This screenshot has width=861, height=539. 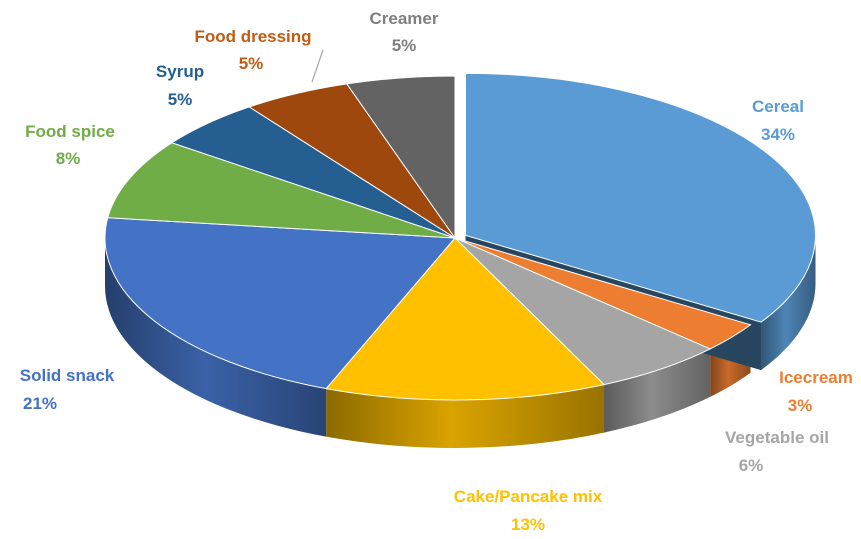 I want to click on label-syrup-value: 5%, so click(x=180, y=99).